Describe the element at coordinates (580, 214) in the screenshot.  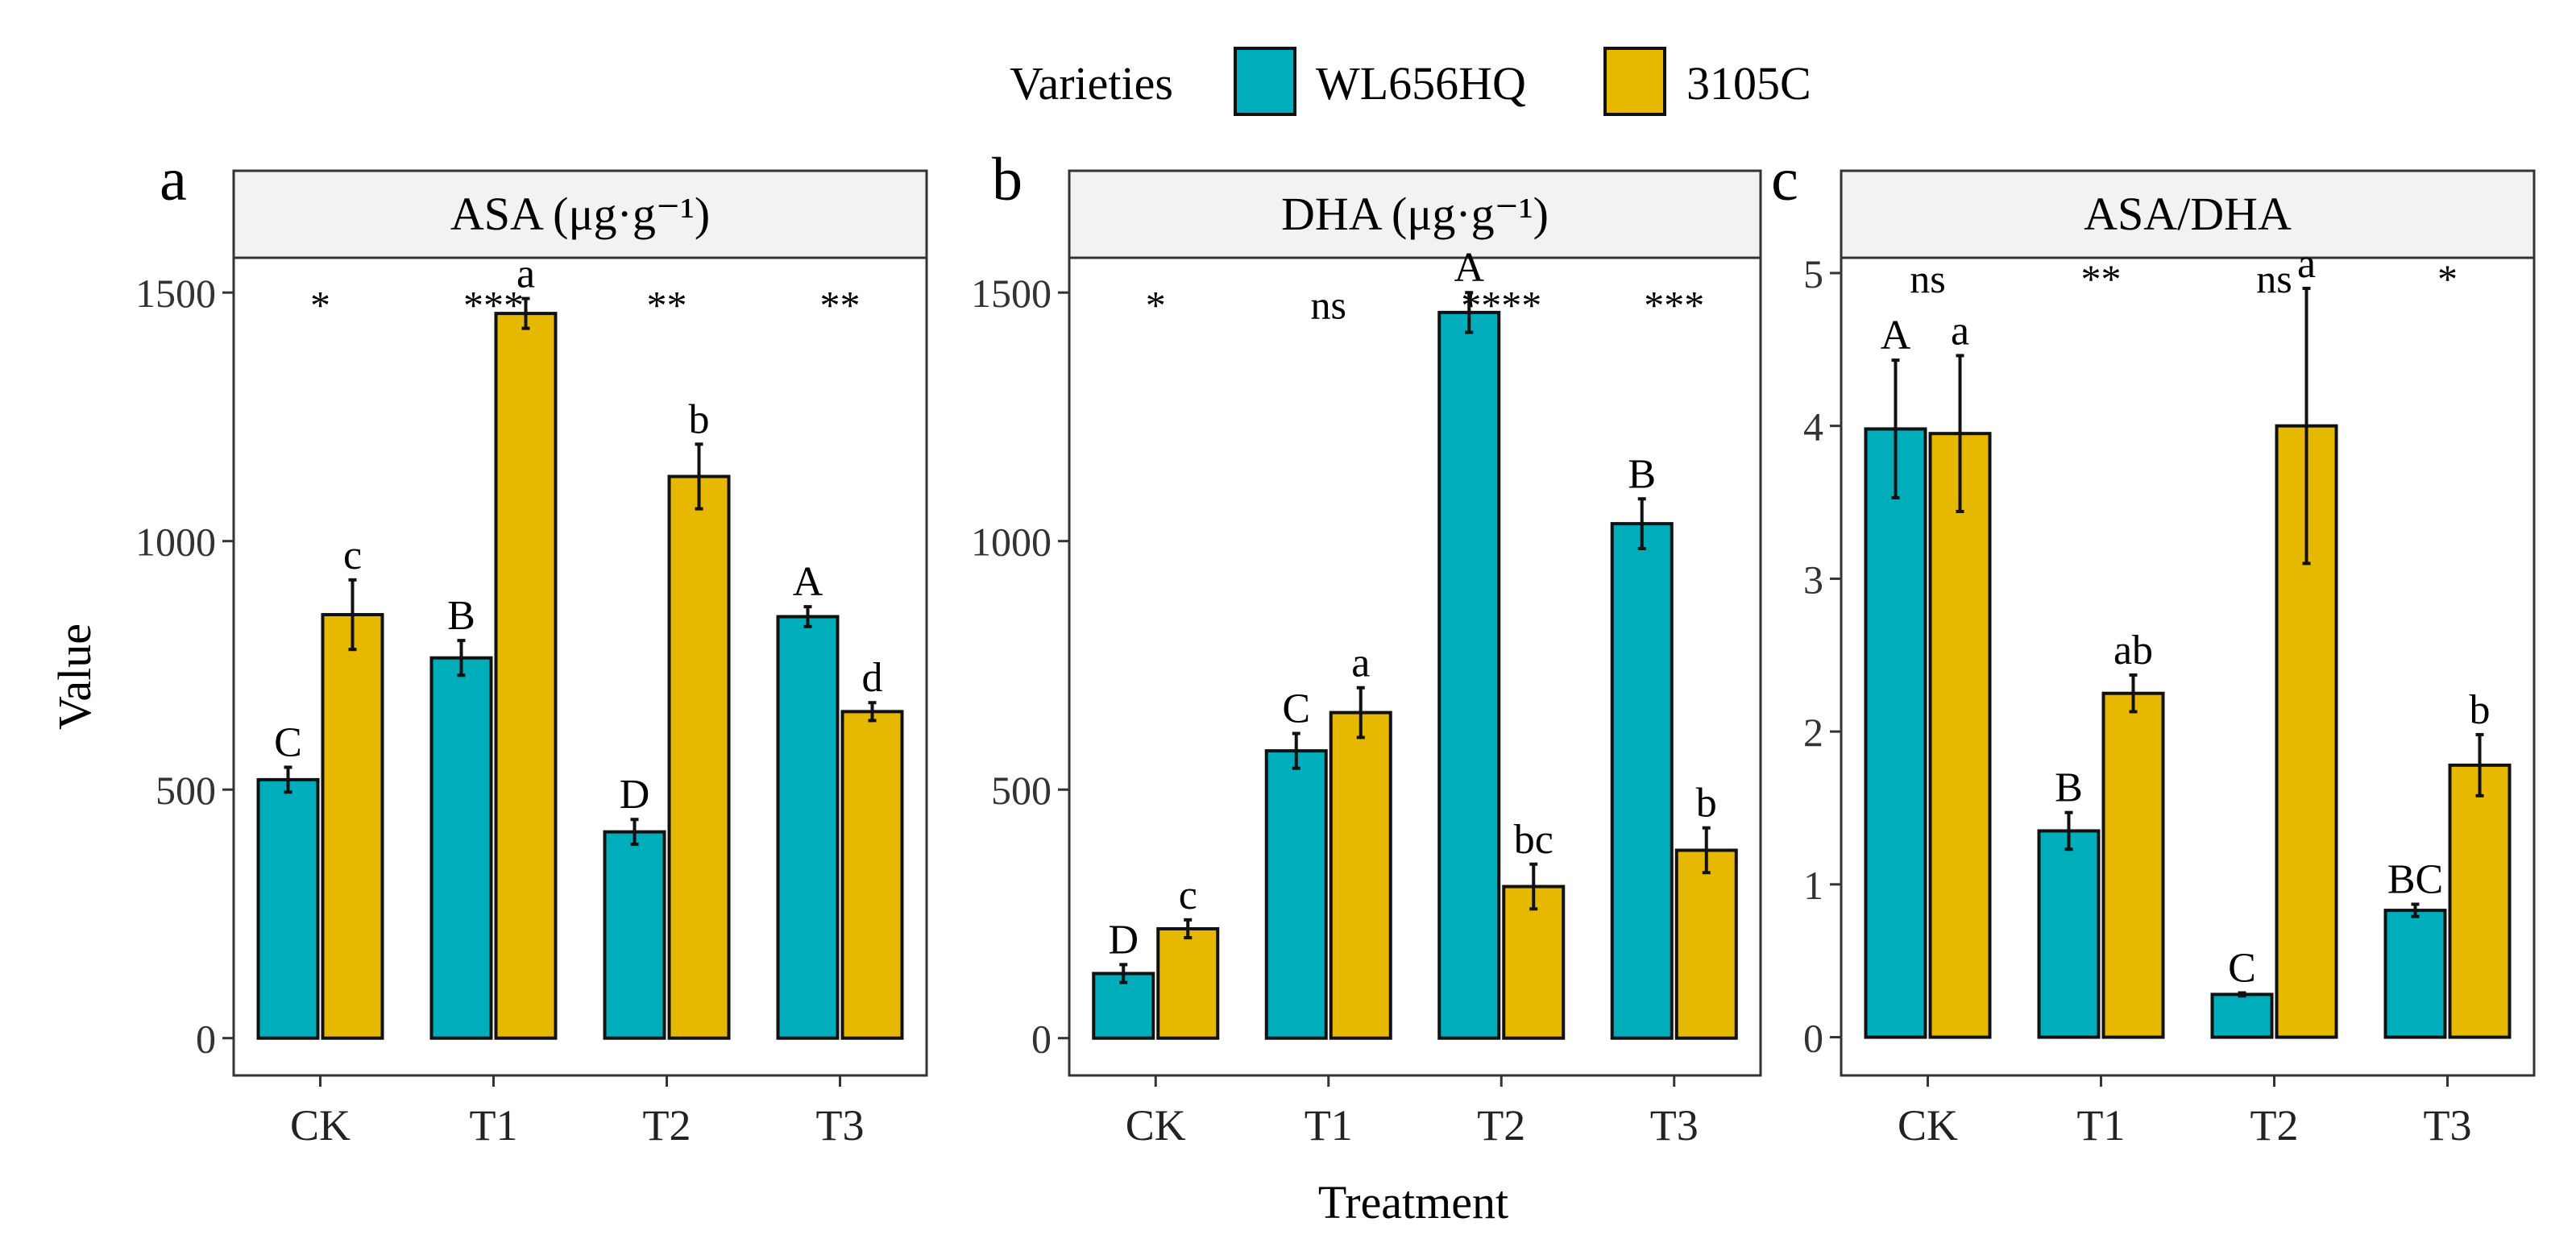
I see `panel-strip-label-a: ASA (μg·g⁻¹)` at that location.